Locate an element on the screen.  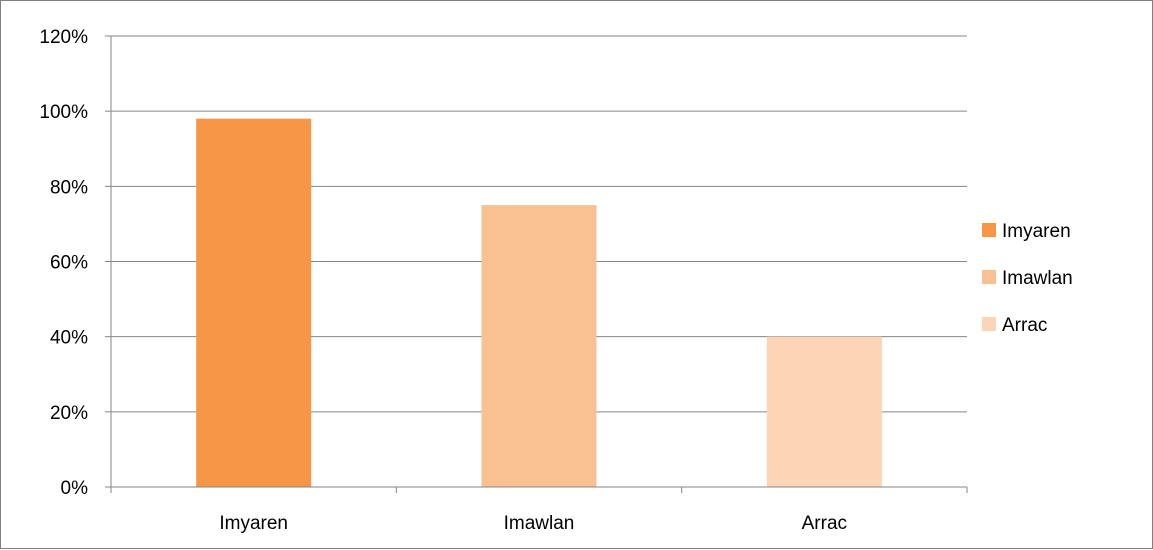
y-tick-label: 60% is located at coordinates (69, 263).